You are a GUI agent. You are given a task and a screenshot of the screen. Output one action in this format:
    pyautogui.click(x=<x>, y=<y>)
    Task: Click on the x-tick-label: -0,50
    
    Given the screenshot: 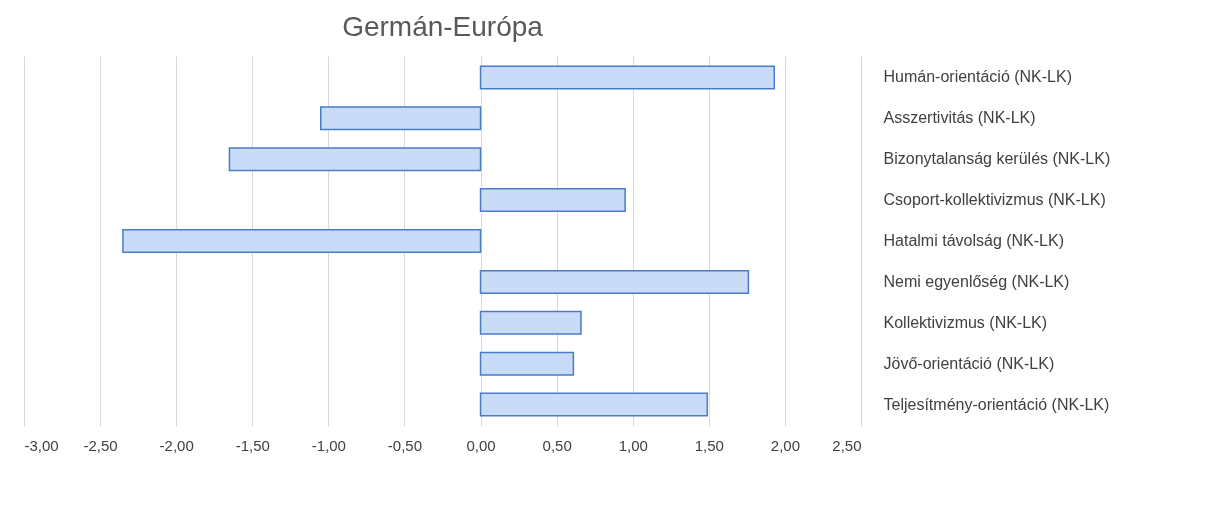 What is the action you would take?
    pyautogui.click(x=405, y=445)
    